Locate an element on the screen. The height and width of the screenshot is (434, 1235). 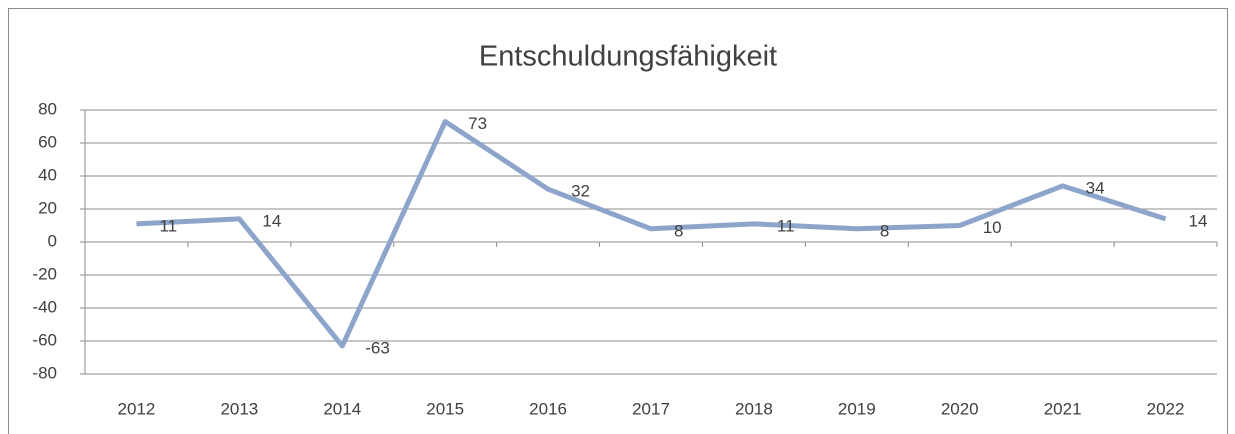
y-tick-label: 0 is located at coordinates (52, 240).